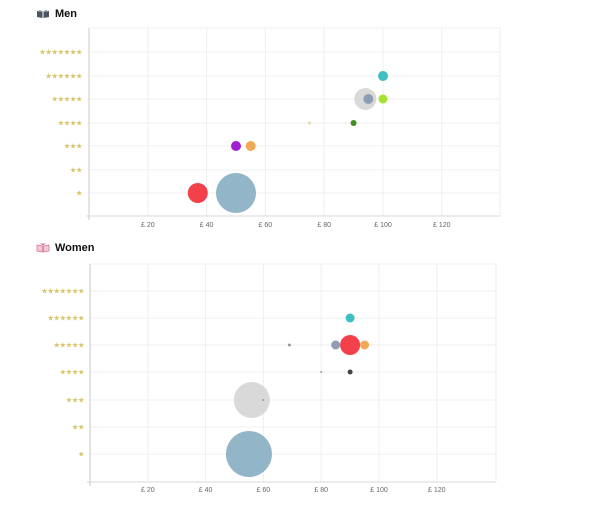  Describe the element at coordinates (43, 14) in the screenshot. I see `men-book-icon` at that location.